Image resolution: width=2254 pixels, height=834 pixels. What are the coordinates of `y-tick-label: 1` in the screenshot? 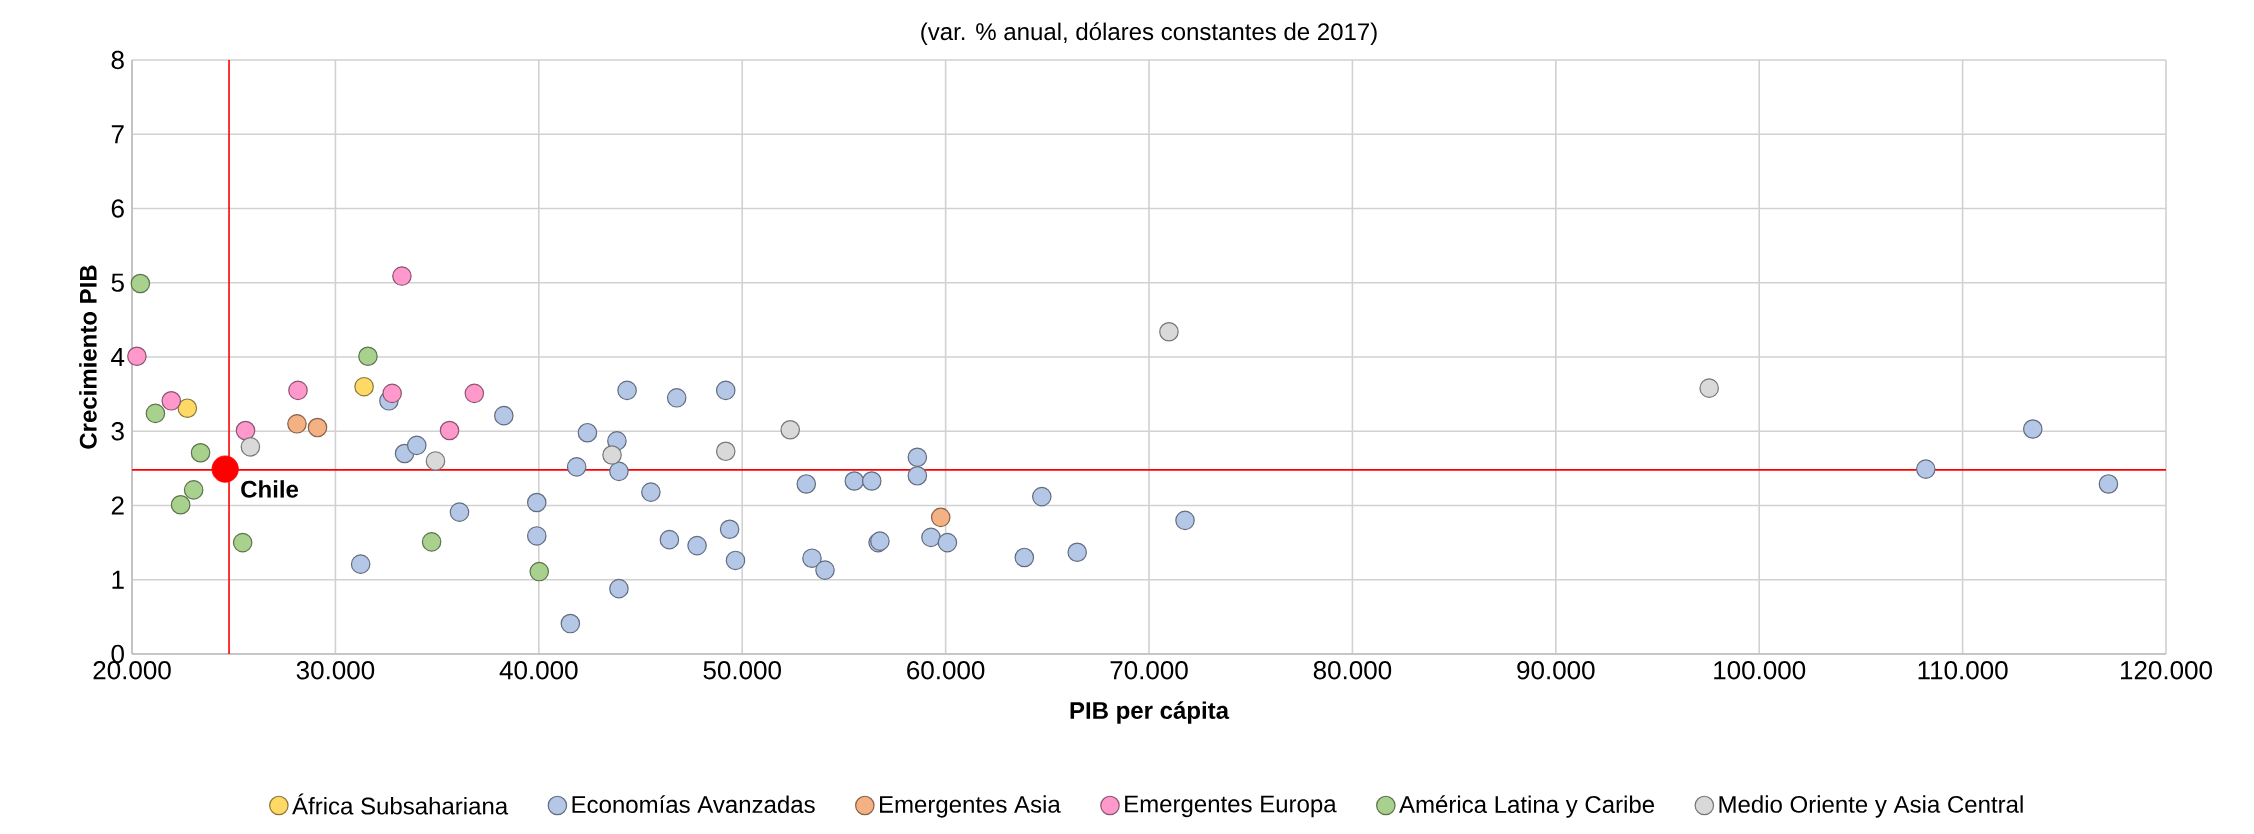 It's located at (118, 579).